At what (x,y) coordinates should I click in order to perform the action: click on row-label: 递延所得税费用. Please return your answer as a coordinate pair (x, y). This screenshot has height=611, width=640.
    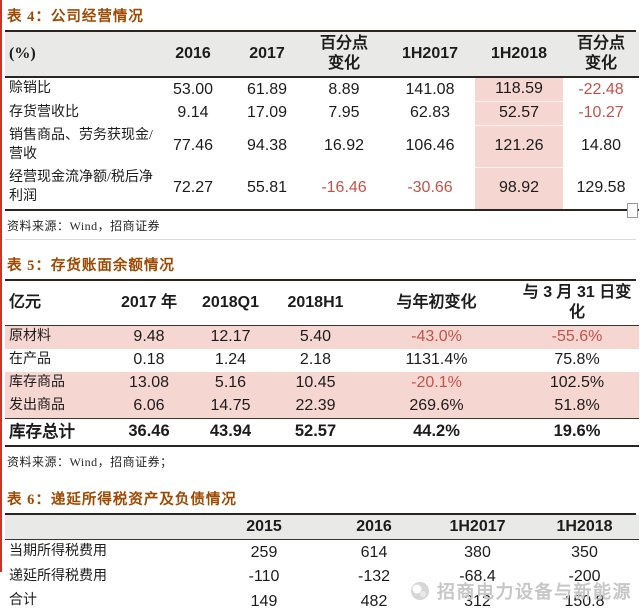
    Looking at the image, I should click on (58, 576).